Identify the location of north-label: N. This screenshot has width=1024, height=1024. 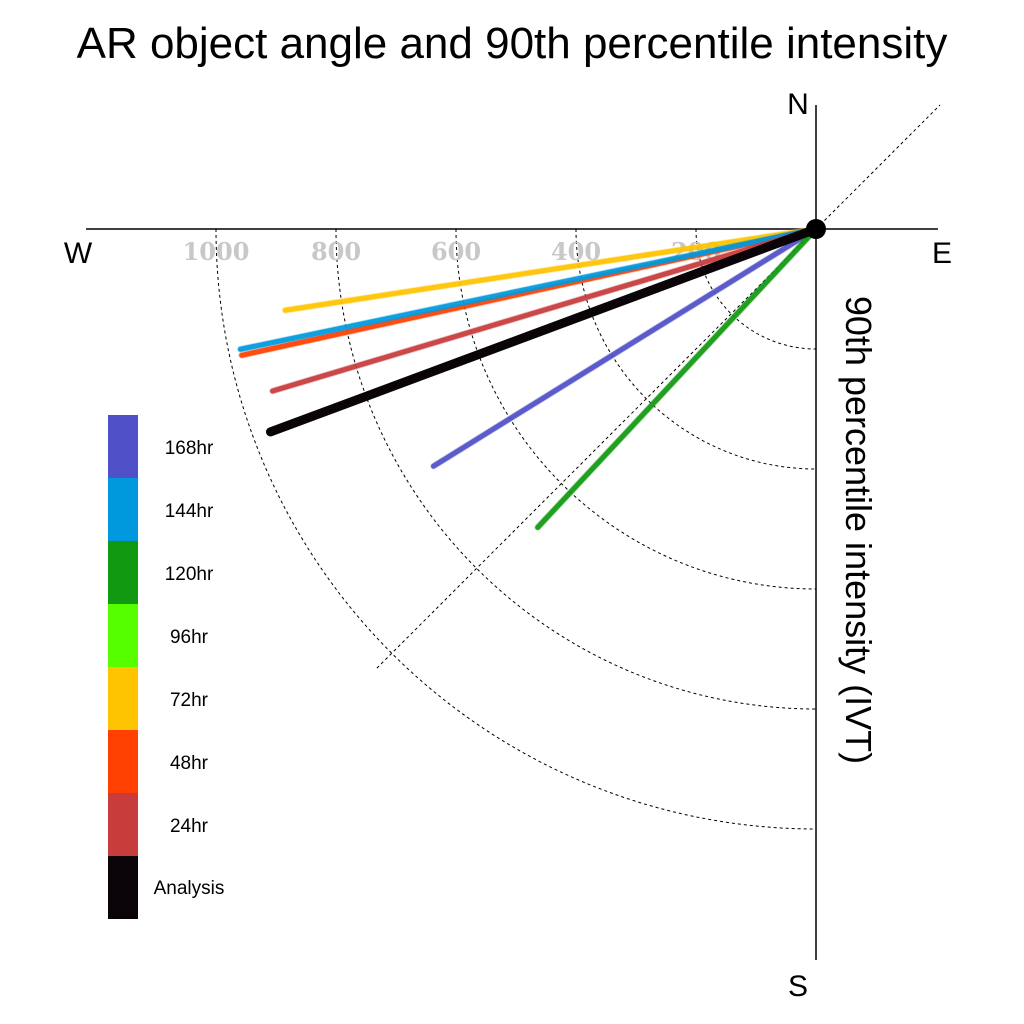
(798, 104).